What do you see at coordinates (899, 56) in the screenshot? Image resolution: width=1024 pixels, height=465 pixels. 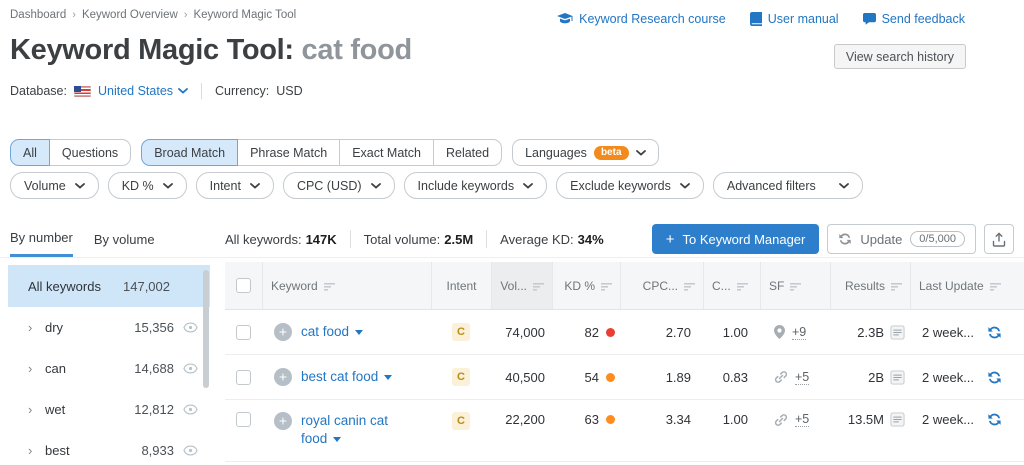 I see `view-search-history-button: View search history` at bounding box center [899, 56].